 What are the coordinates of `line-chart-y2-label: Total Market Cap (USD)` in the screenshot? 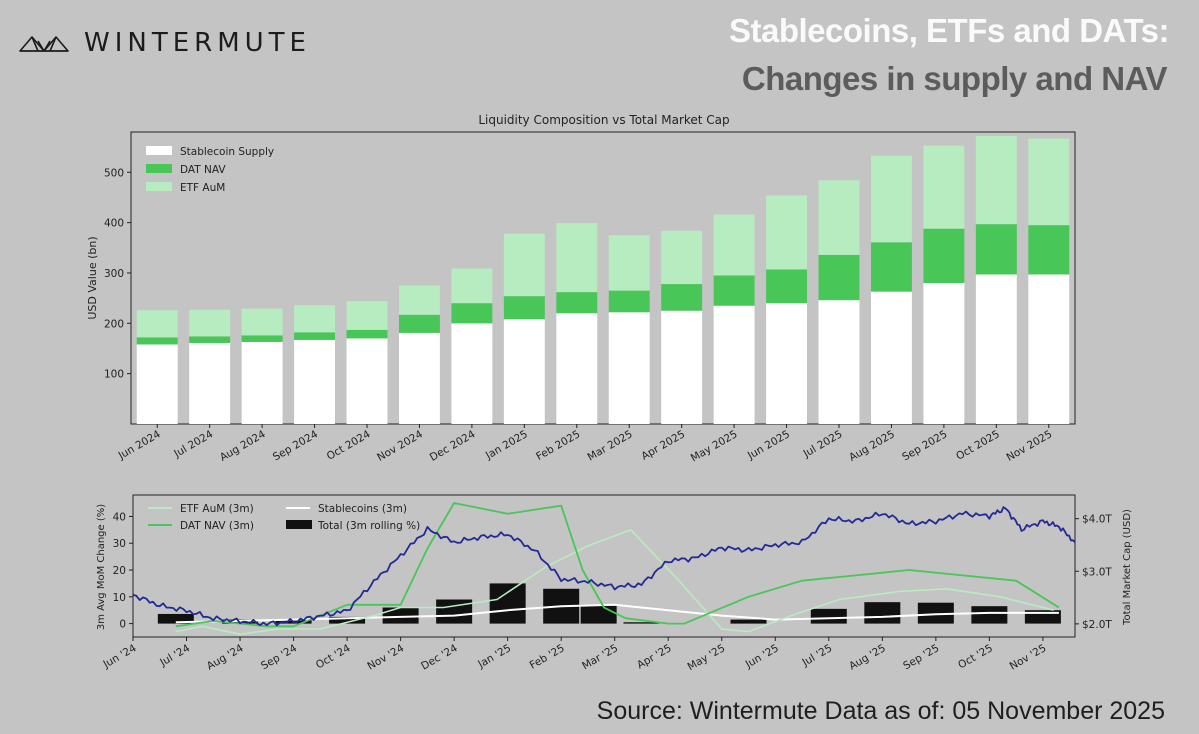 It's located at (1127, 567).